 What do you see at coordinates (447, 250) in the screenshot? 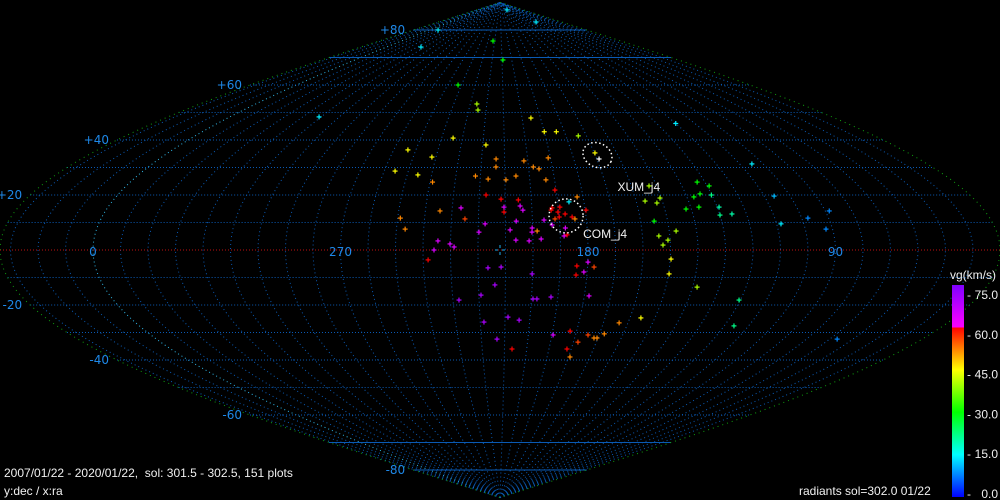
I see `meridian-line` at bounding box center [447, 250].